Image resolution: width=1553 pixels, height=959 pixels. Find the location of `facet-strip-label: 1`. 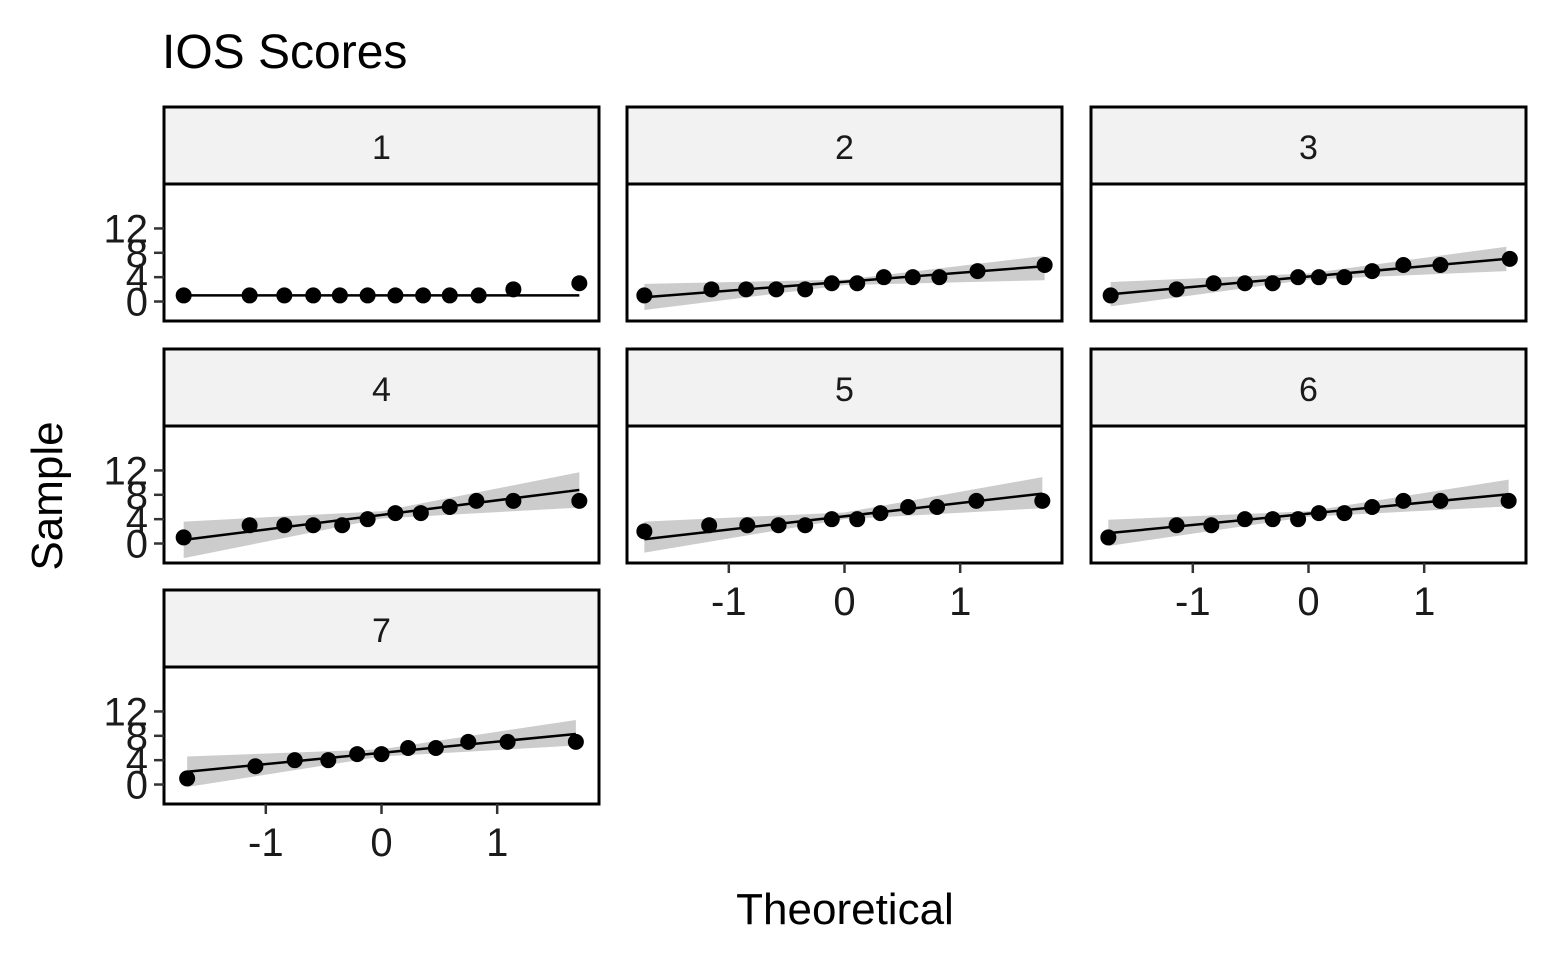

facet-strip-label: 1 is located at coordinates (381, 148).